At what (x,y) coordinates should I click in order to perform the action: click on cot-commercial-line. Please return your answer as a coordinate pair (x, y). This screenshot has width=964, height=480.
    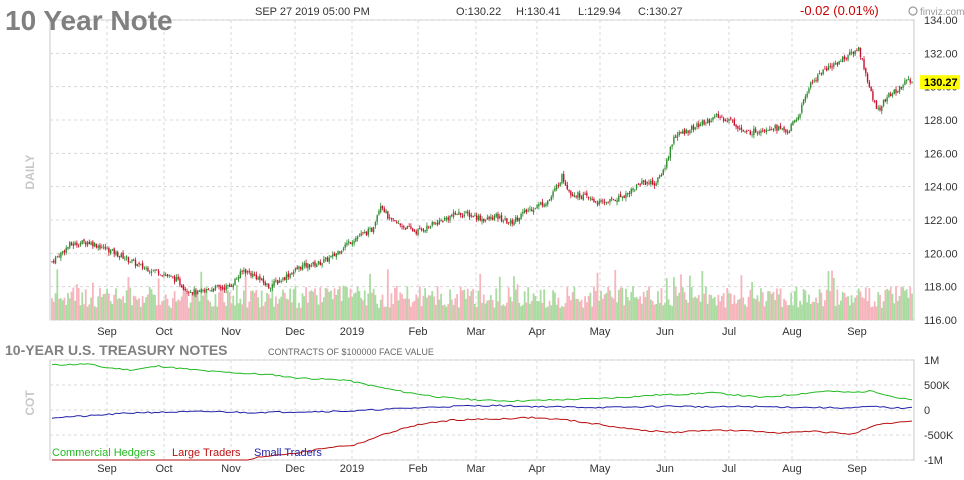
    Looking at the image, I should click on (482, 382).